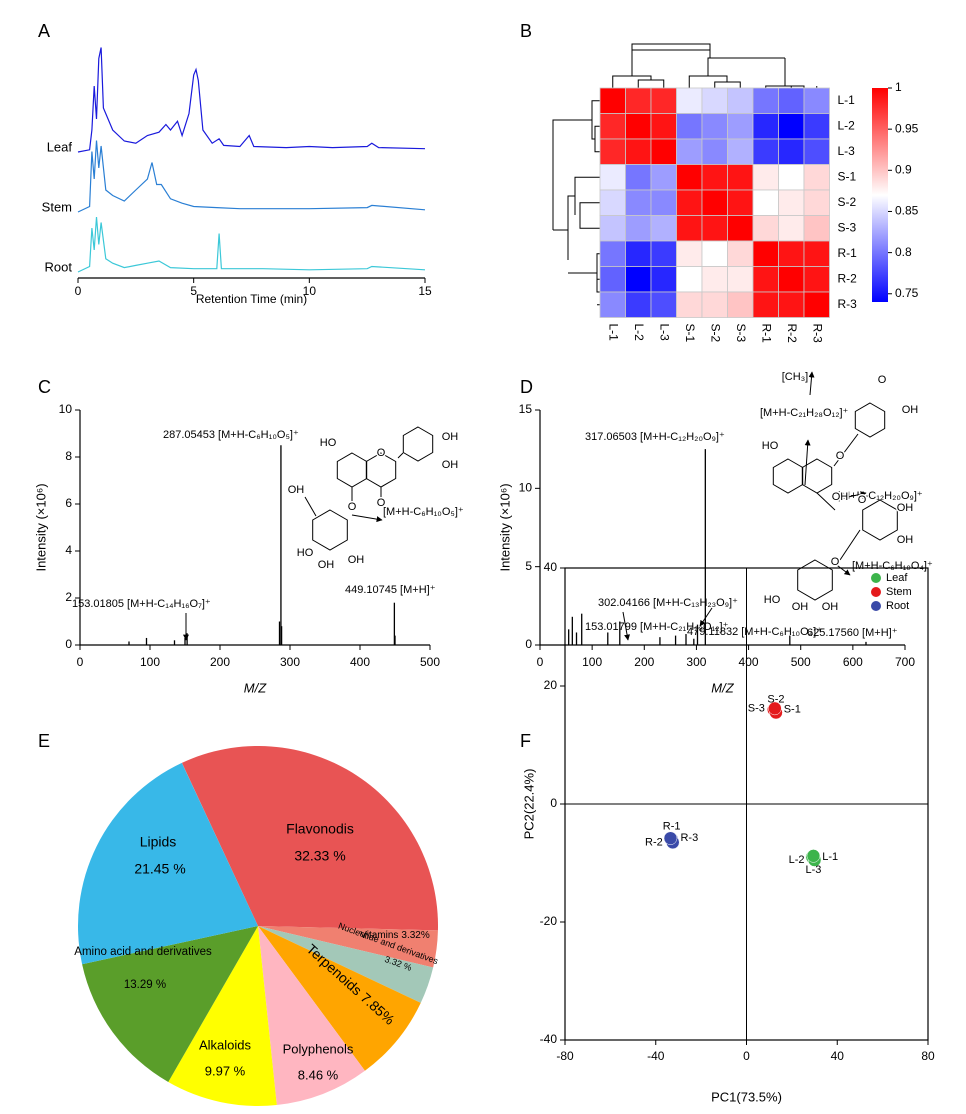 Image resolution: width=966 pixels, height=1114 pixels. What do you see at coordinates (430, 662) in the screenshot?
I see `x-tick-label: 500` at bounding box center [430, 662].